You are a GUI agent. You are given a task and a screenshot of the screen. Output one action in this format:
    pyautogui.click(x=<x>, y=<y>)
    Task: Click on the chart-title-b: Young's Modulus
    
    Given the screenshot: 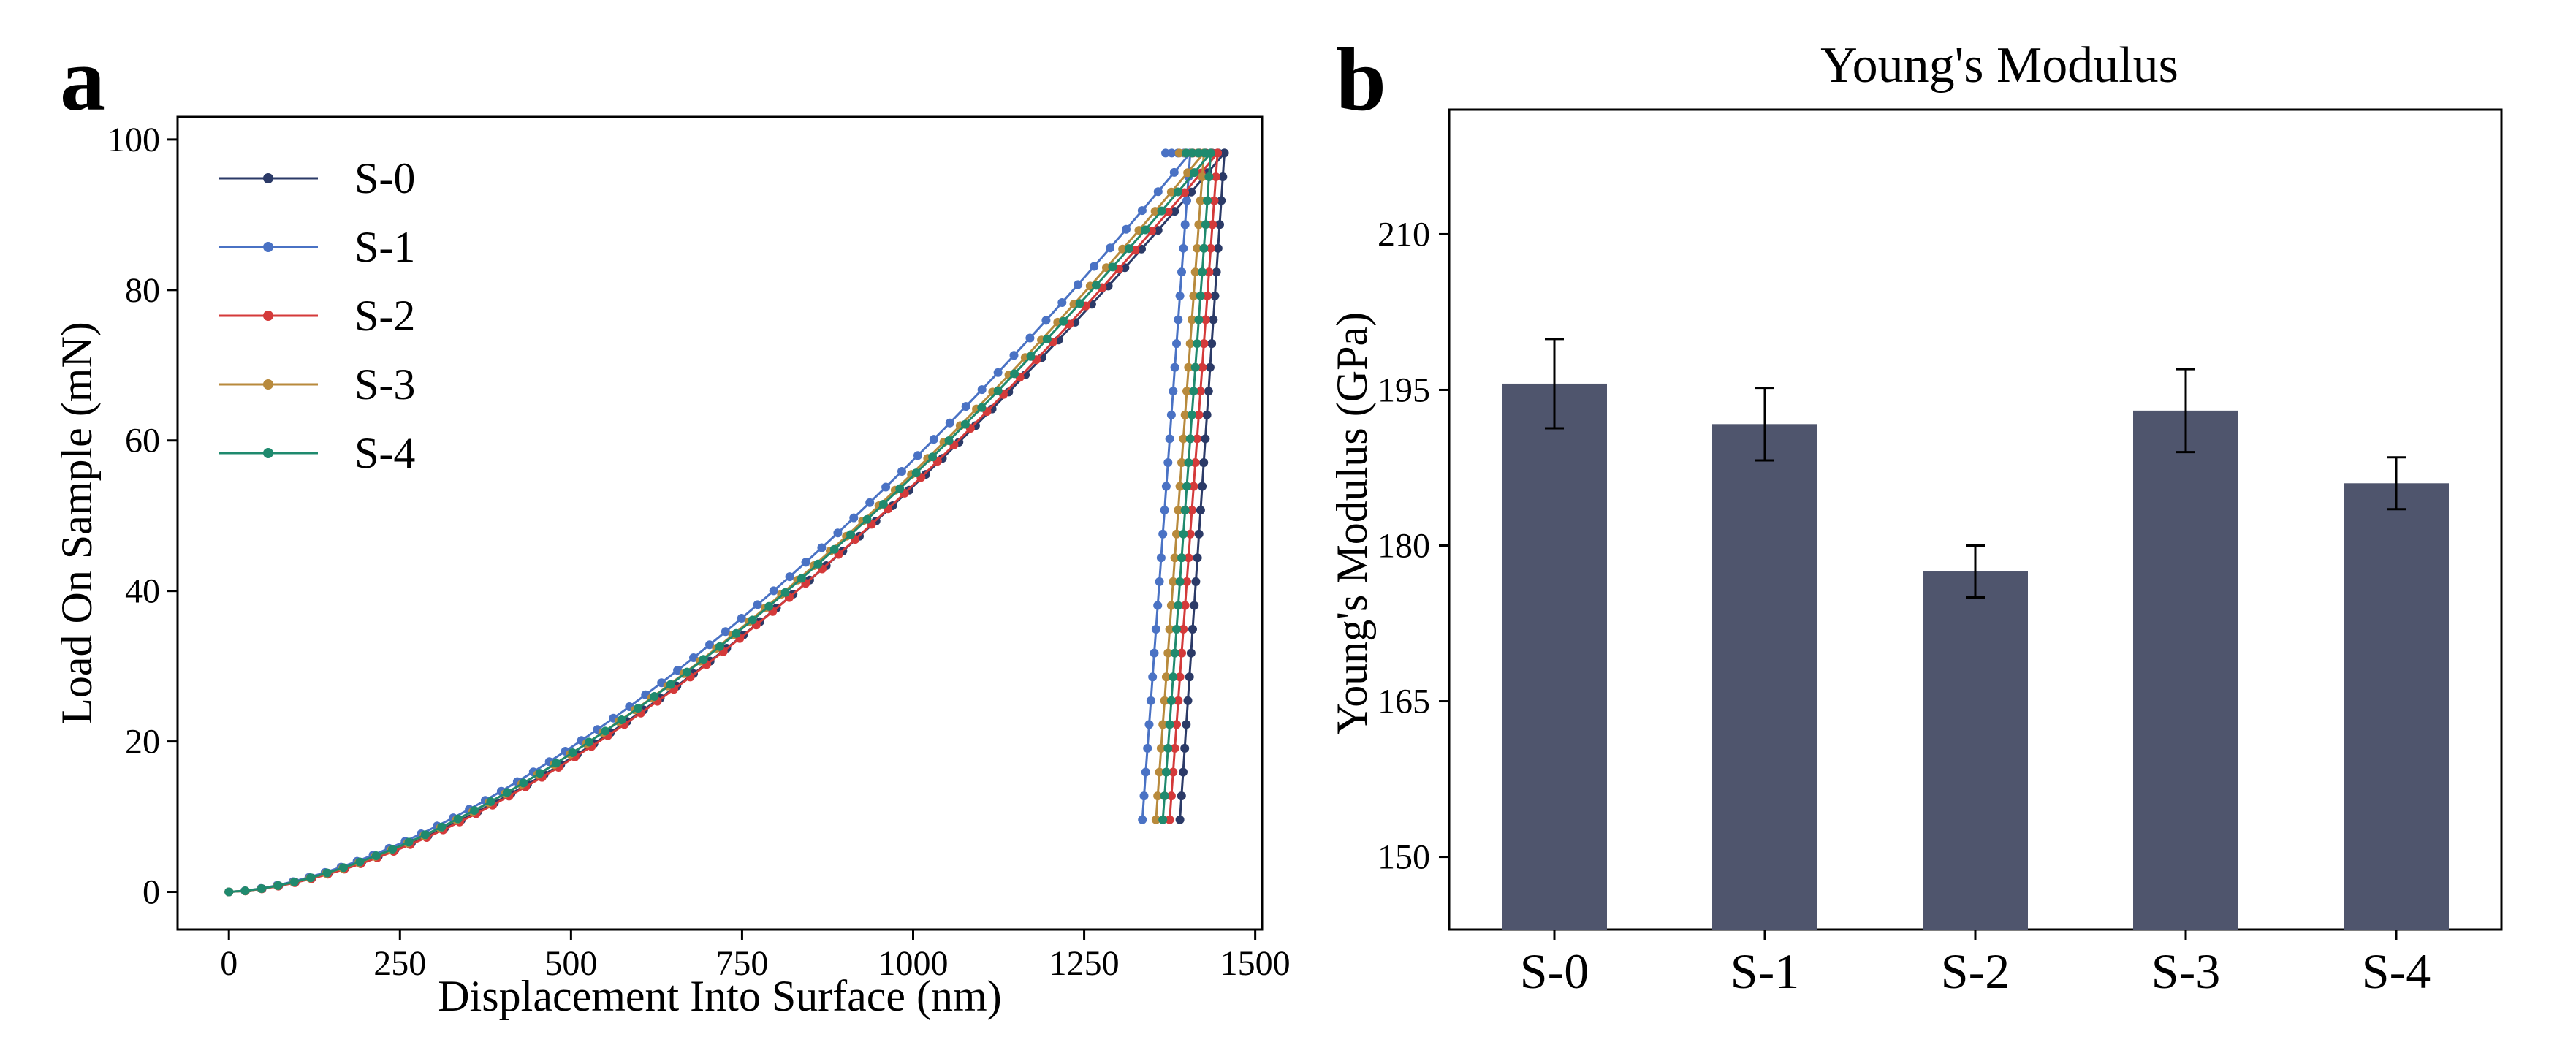 What is the action you would take?
    pyautogui.click(x=1999, y=65)
    